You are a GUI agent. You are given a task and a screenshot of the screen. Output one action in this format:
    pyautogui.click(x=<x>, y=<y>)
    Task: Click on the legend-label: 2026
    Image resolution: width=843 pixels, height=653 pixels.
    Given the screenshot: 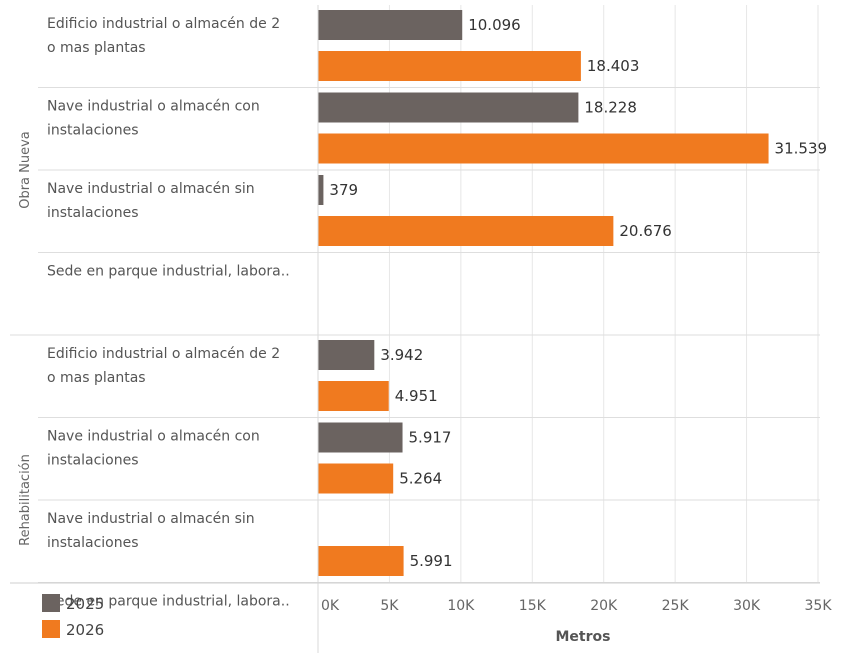 What is the action you would take?
    pyautogui.click(x=85, y=630)
    